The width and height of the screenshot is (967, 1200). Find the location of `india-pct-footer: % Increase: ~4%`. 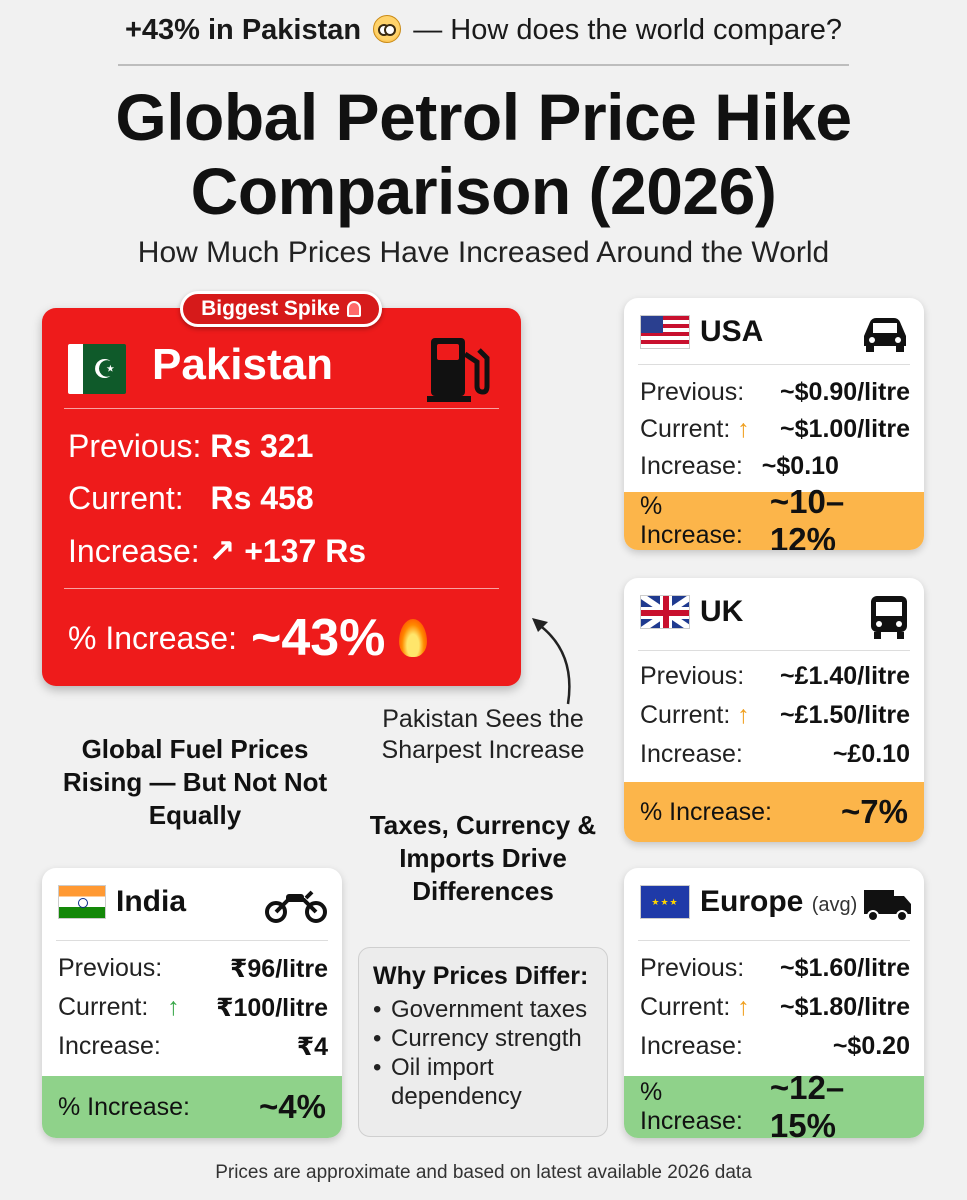

india-pct-footer: % Increase: ~4% is located at coordinates (192, 1107).